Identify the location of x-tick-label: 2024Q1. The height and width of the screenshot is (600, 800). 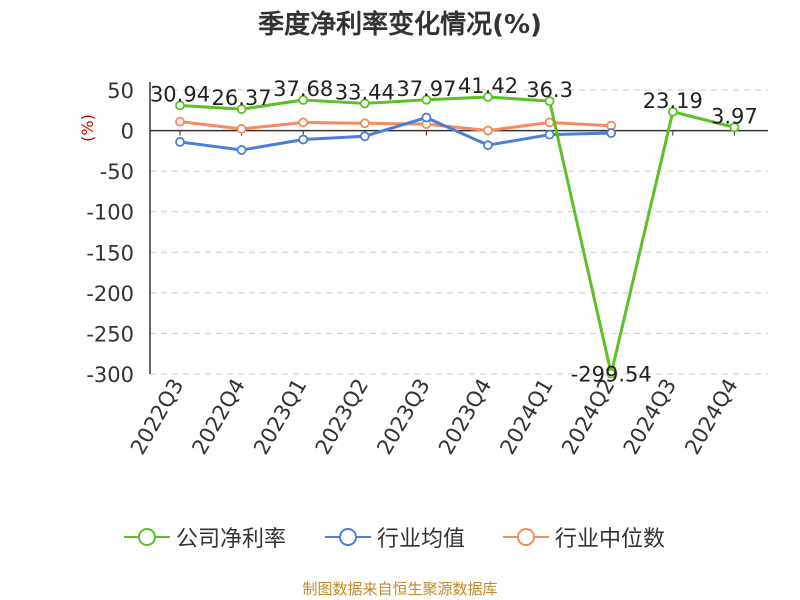
(526, 417).